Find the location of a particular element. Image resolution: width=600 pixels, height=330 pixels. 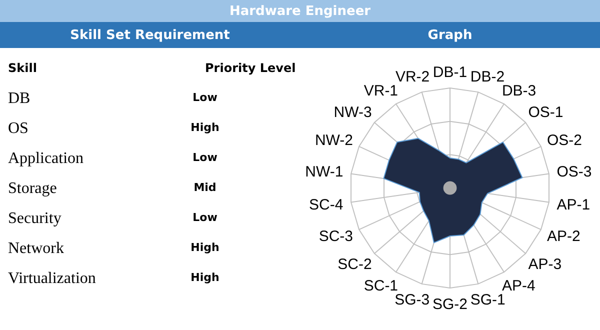

spoke-label: DB-1 is located at coordinates (450, 72).